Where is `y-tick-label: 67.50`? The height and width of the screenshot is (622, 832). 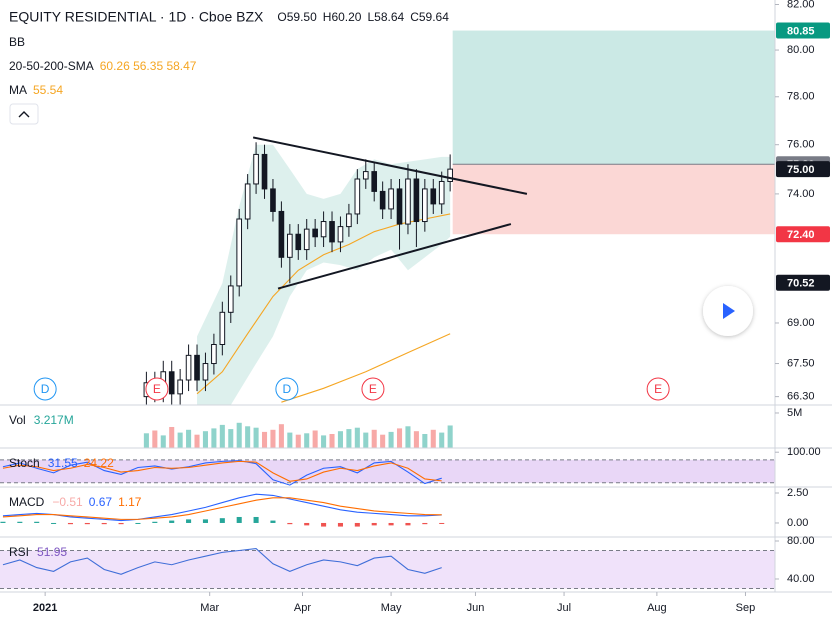
y-tick-label: 67.50 is located at coordinates (801, 363).